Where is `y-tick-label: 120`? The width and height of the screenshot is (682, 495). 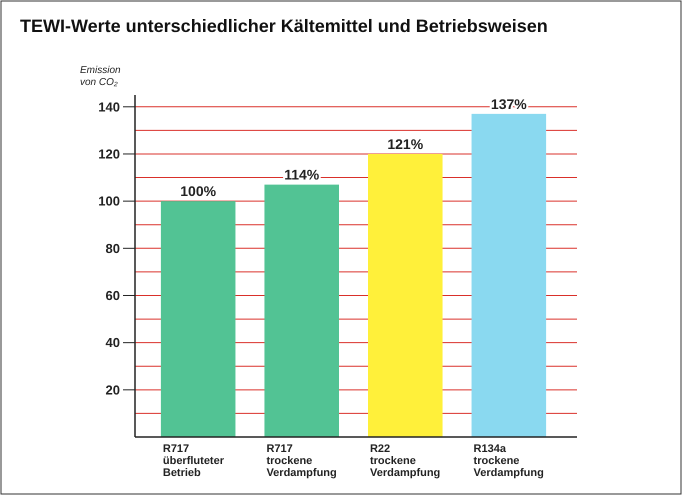 y-tick-label: 120 is located at coordinates (109, 154).